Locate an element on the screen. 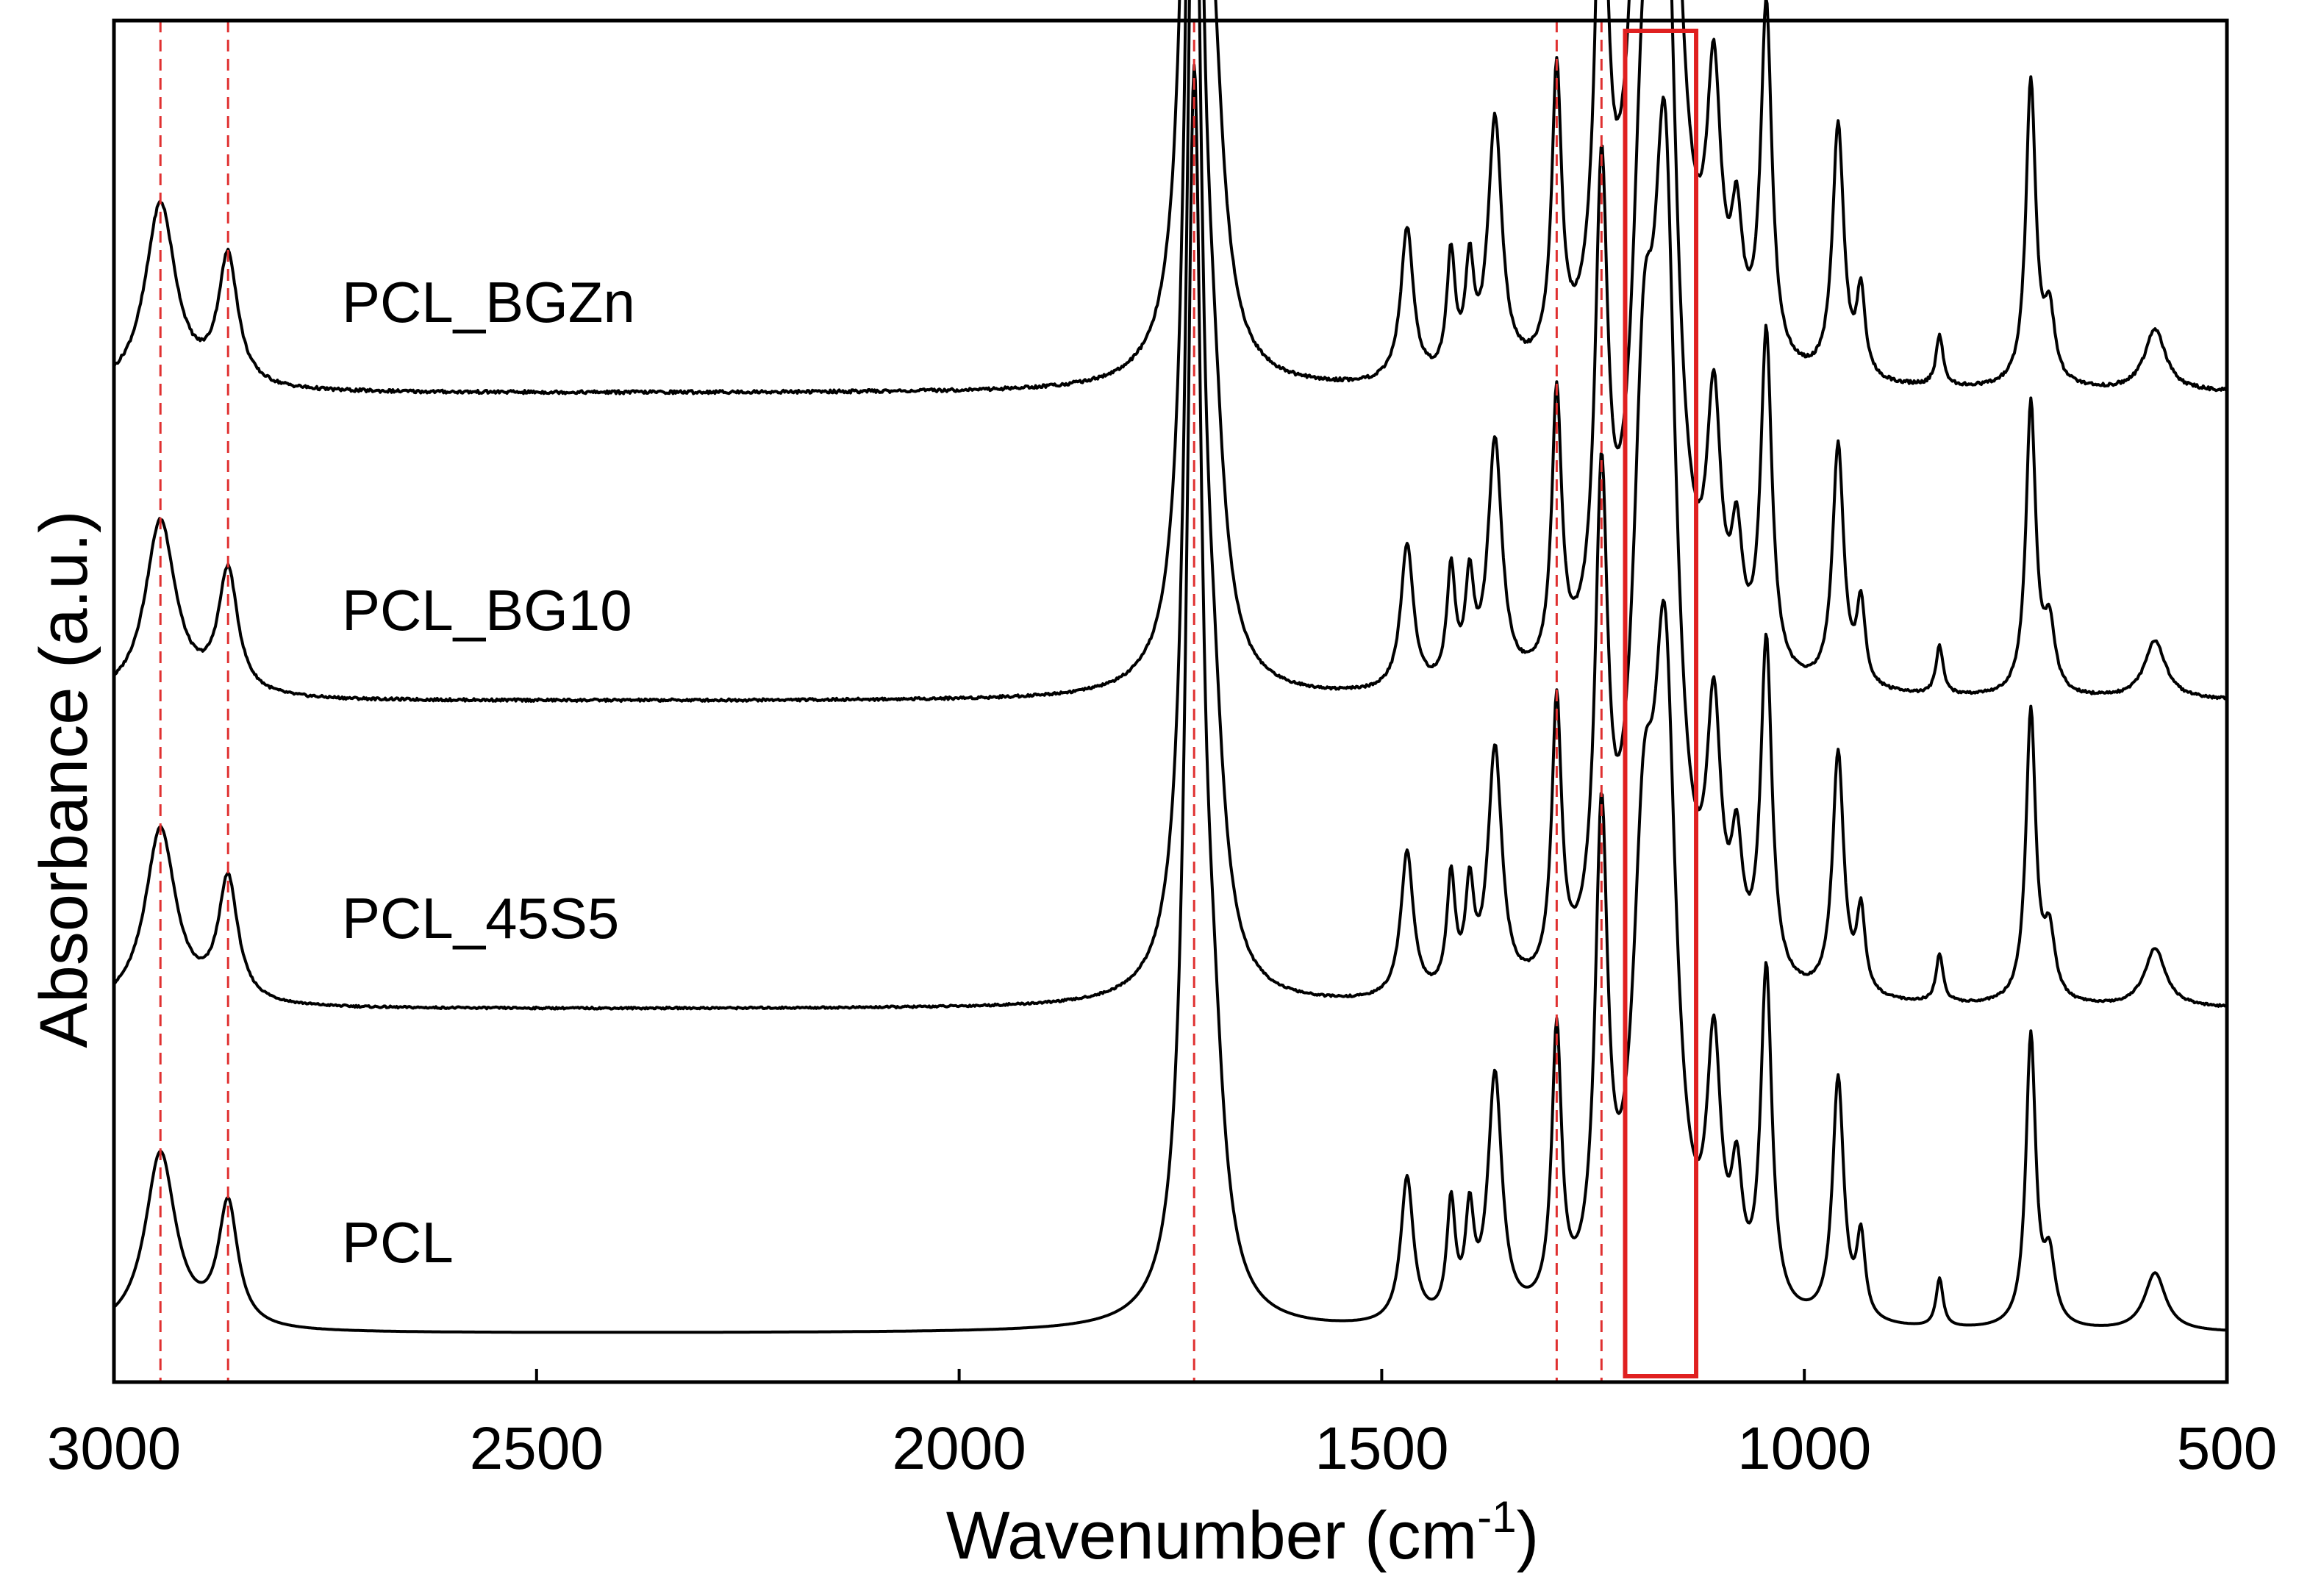  series-label-pcl-bg10: PCL_BG10 is located at coordinates (487, 610).